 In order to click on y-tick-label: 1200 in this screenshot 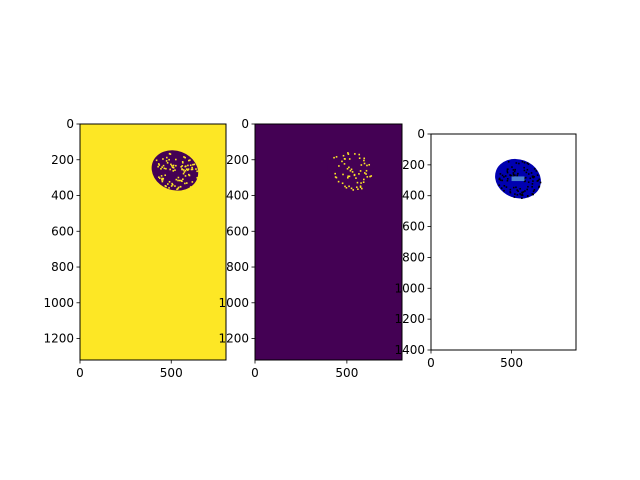, I will do `click(409, 319)`.